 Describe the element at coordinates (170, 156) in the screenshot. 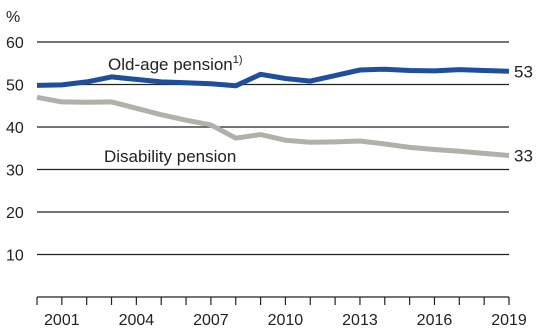

I see `series-label-disability-pension: Disability pension` at that location.